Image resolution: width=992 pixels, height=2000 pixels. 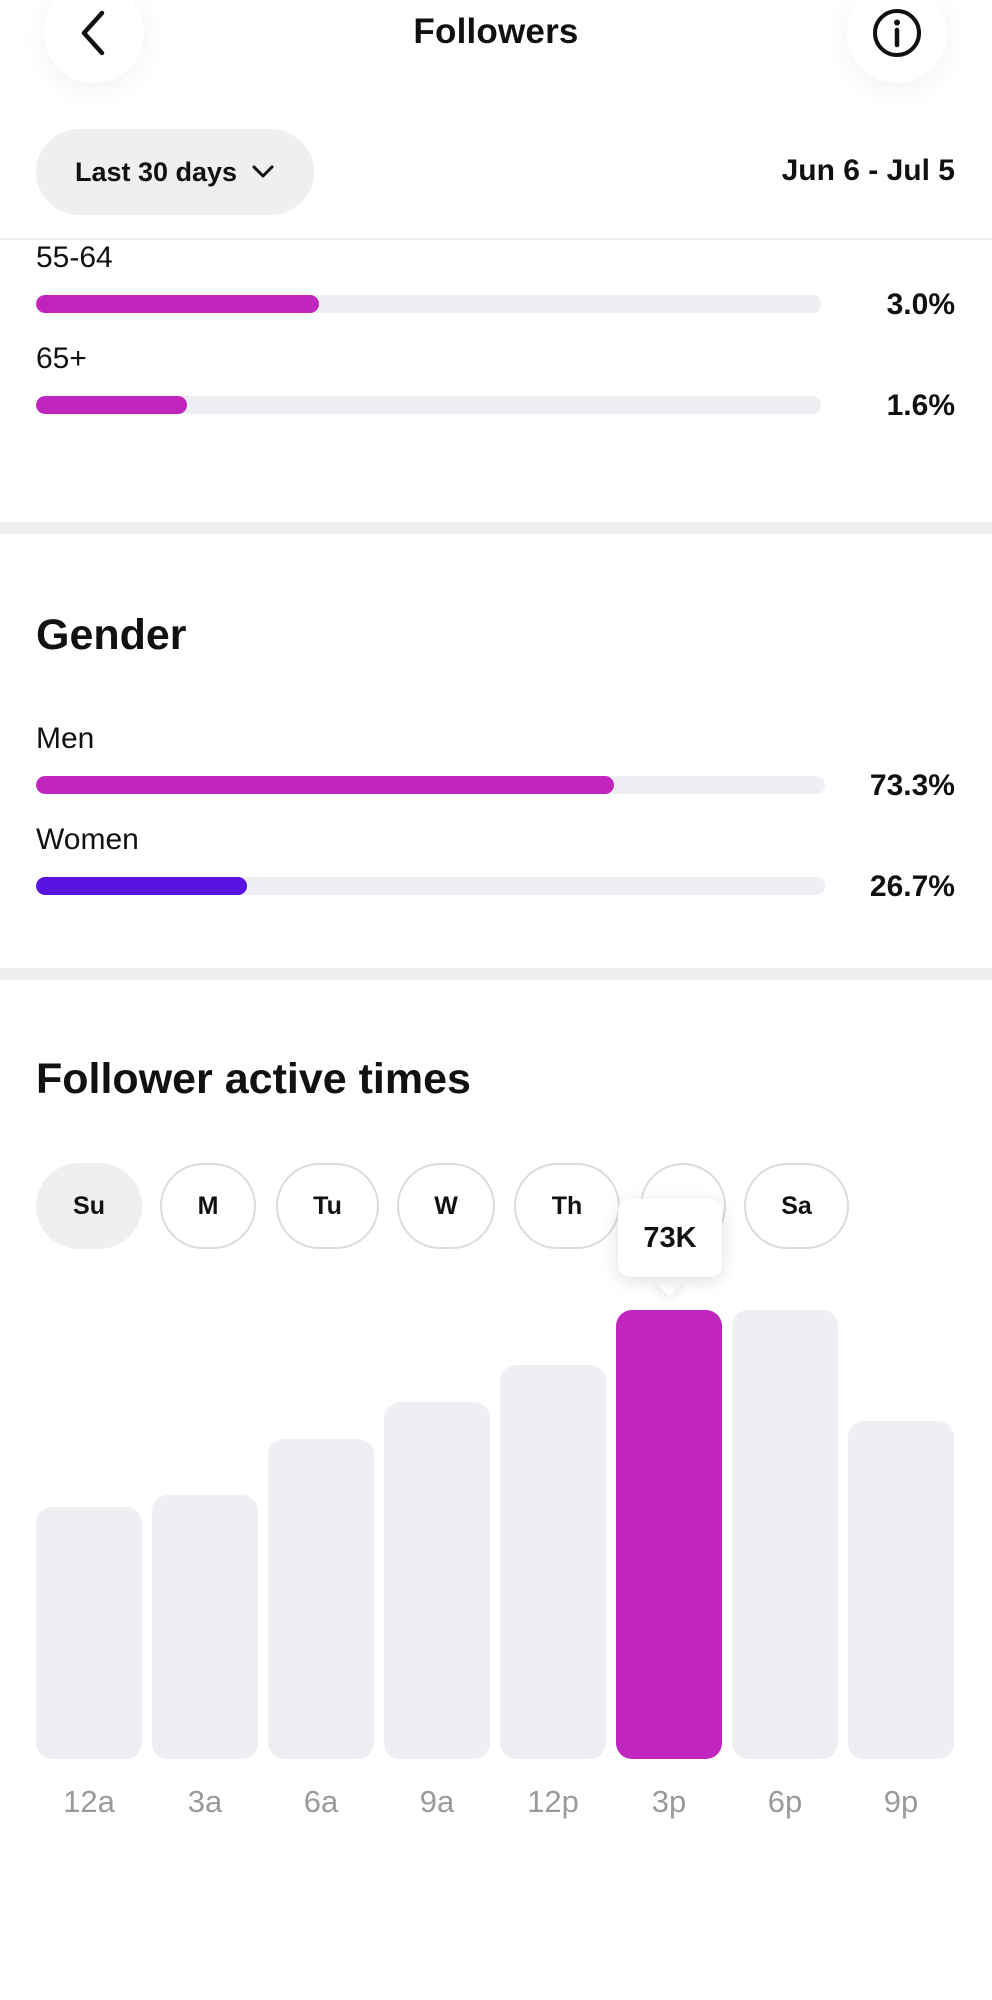 I want to click on date-range-dropdown: Last 30 days, so click(x=175, y=172).